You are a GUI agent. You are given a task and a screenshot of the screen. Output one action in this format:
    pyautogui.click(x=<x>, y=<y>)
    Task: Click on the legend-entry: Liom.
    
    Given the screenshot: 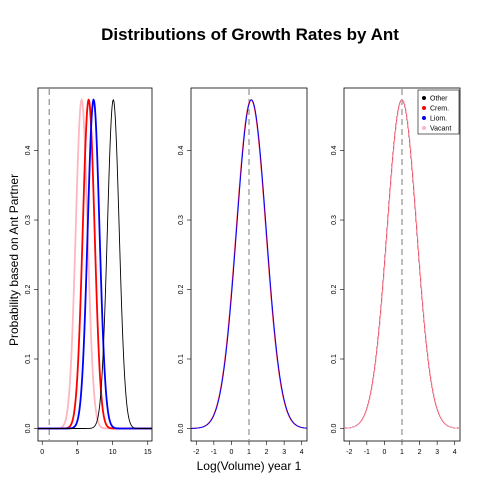 What is the action you would take?
    pyautogui.click(x=438, y=119)
    